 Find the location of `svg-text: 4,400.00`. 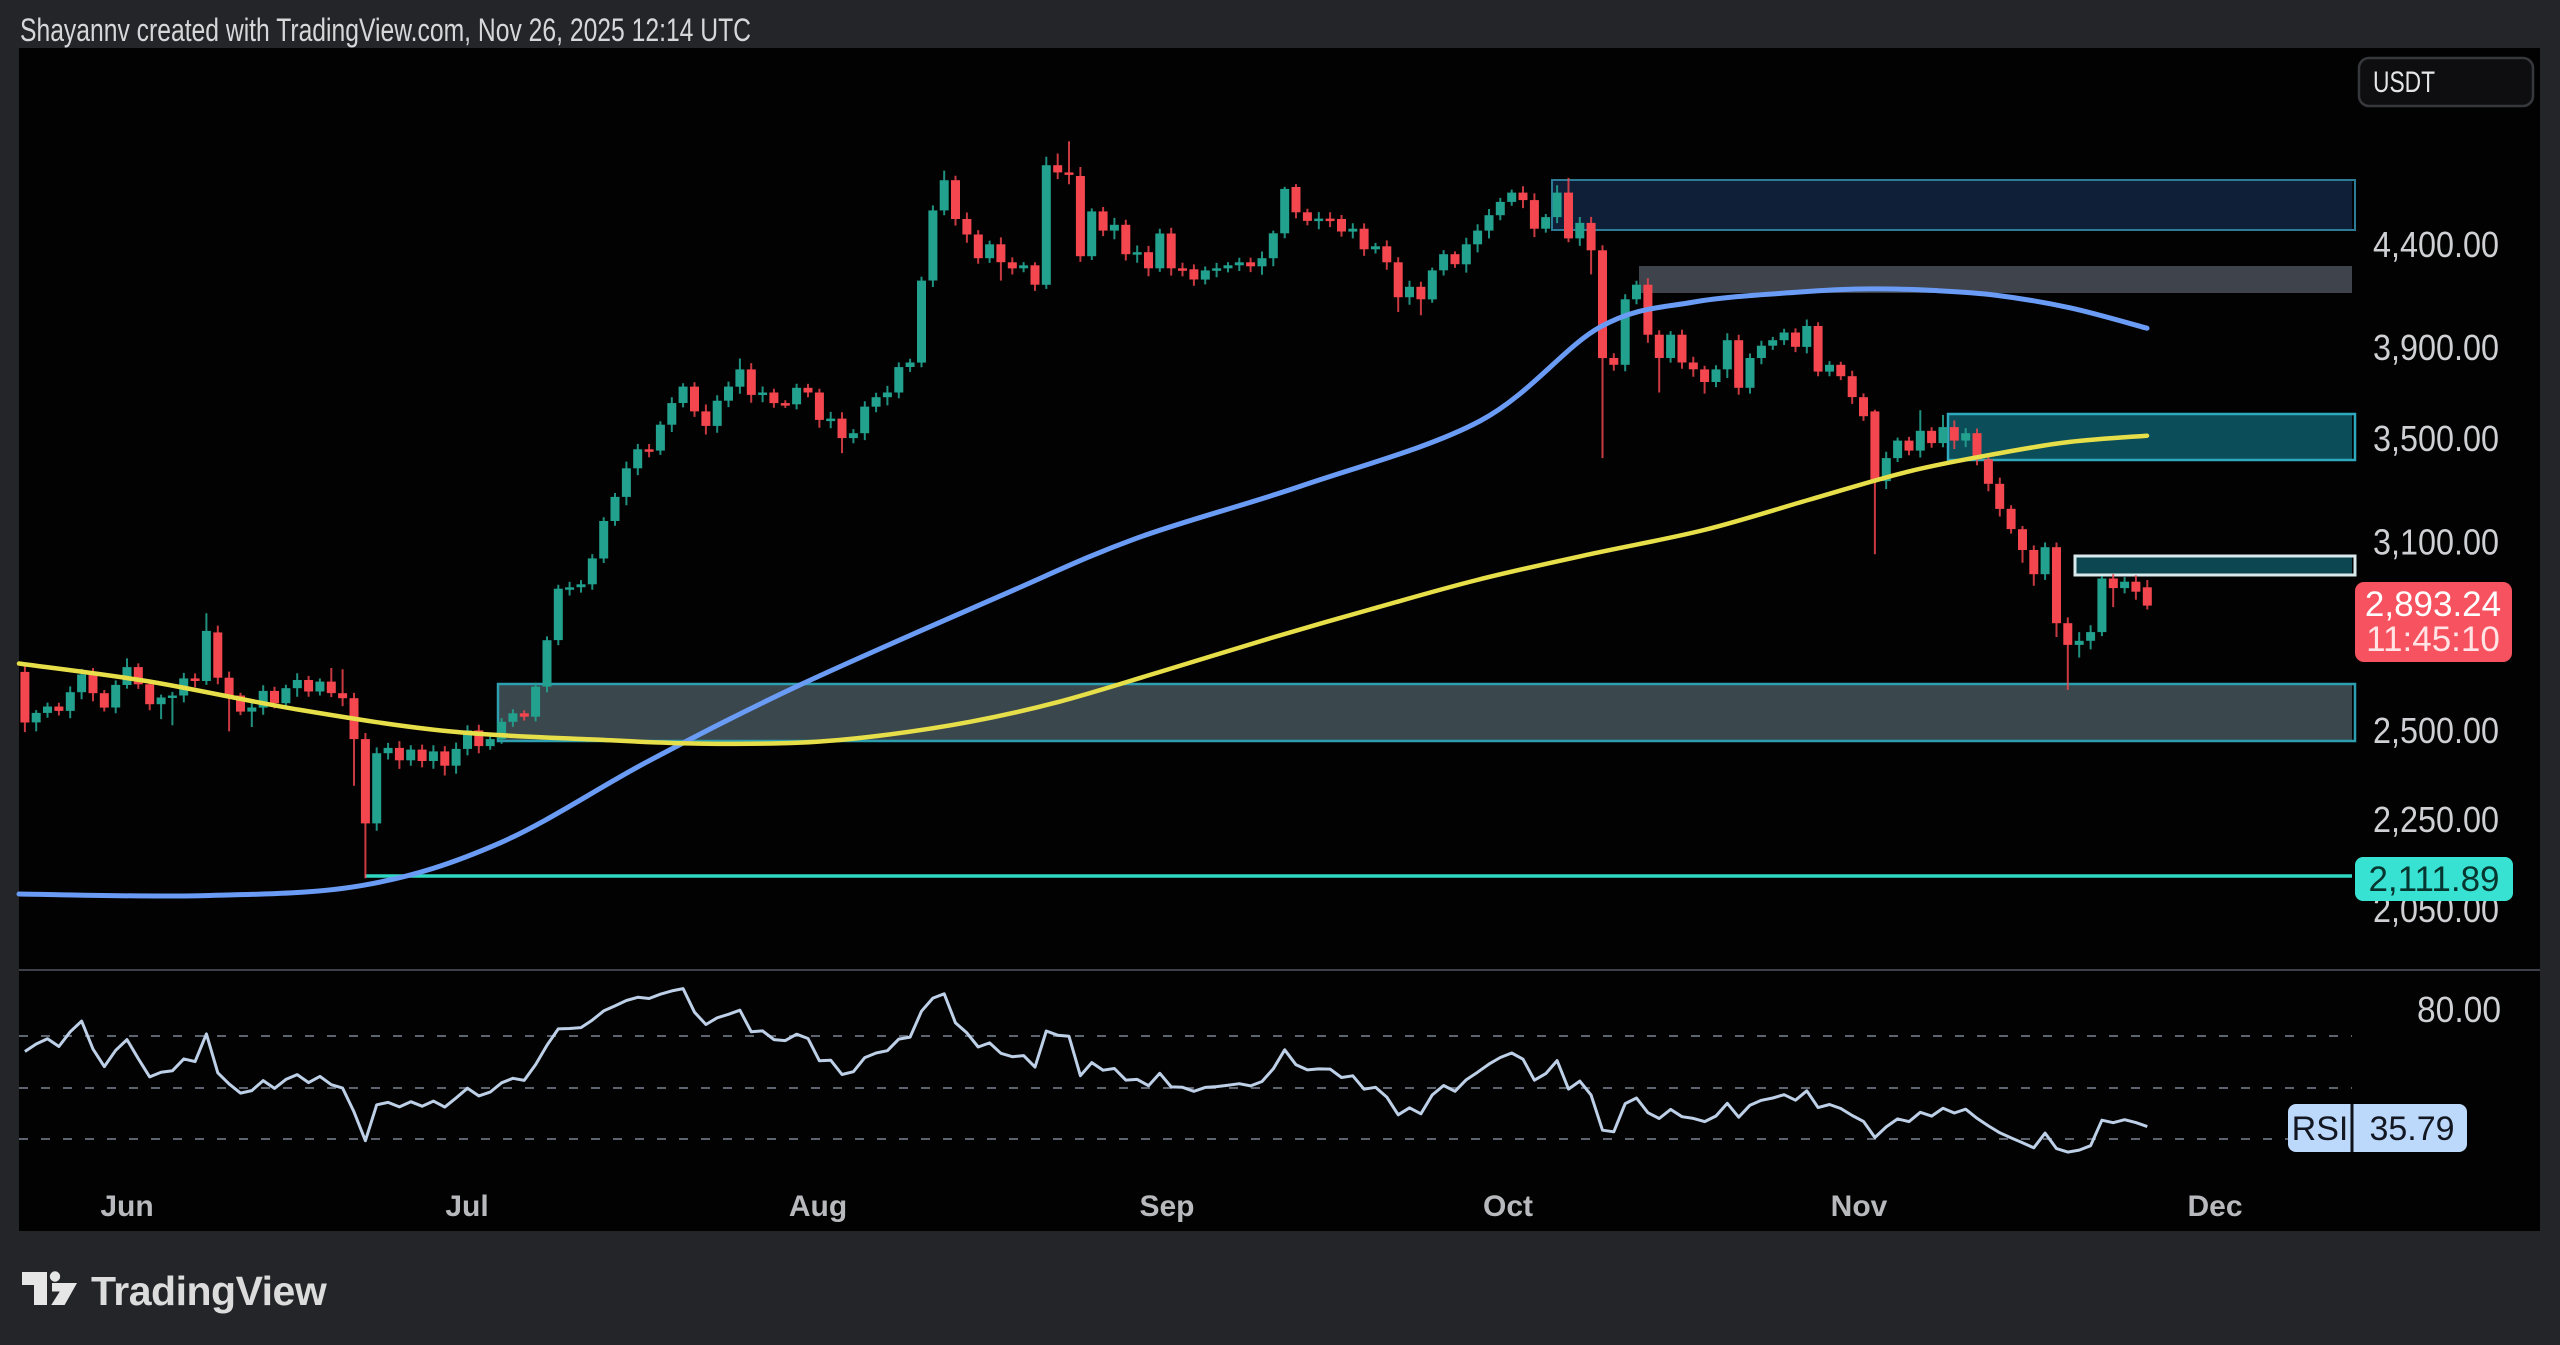

svg-text: 4,400.00 is located at coordinates (2436, 244).